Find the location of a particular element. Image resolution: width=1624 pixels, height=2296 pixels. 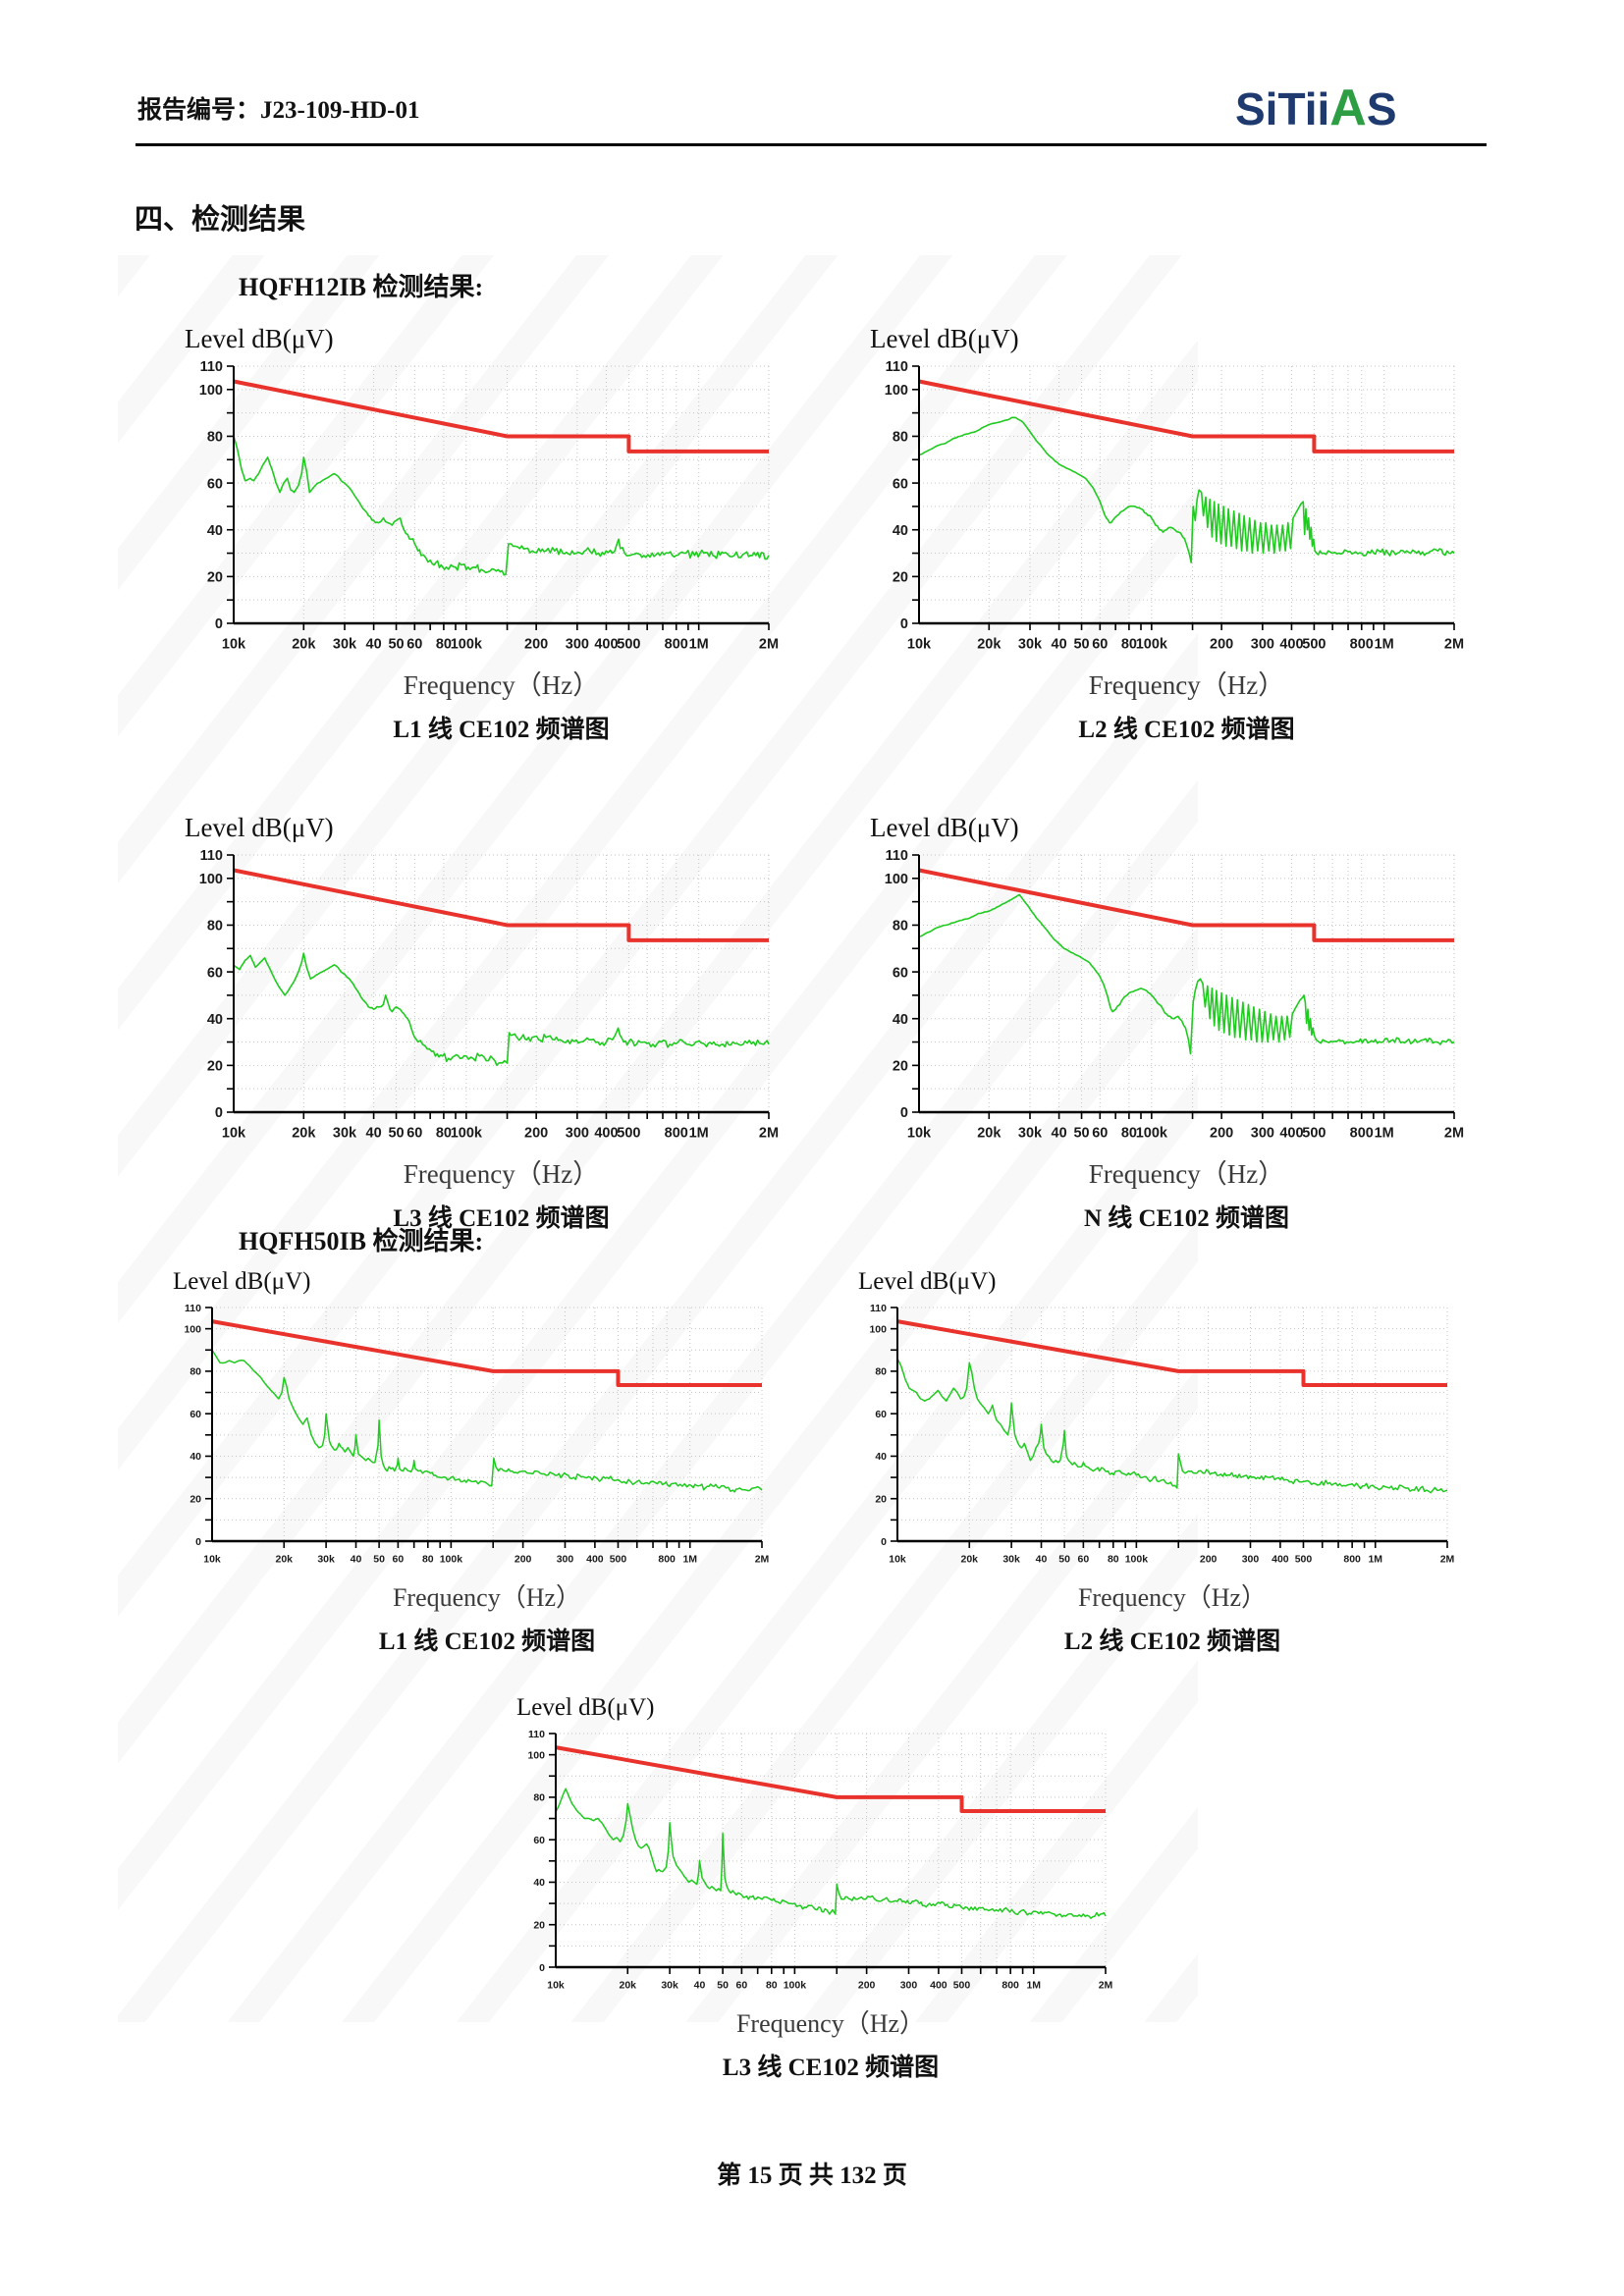

page-footer: 第 15 页 共 132 页 is located at coordinates (812, 2176).